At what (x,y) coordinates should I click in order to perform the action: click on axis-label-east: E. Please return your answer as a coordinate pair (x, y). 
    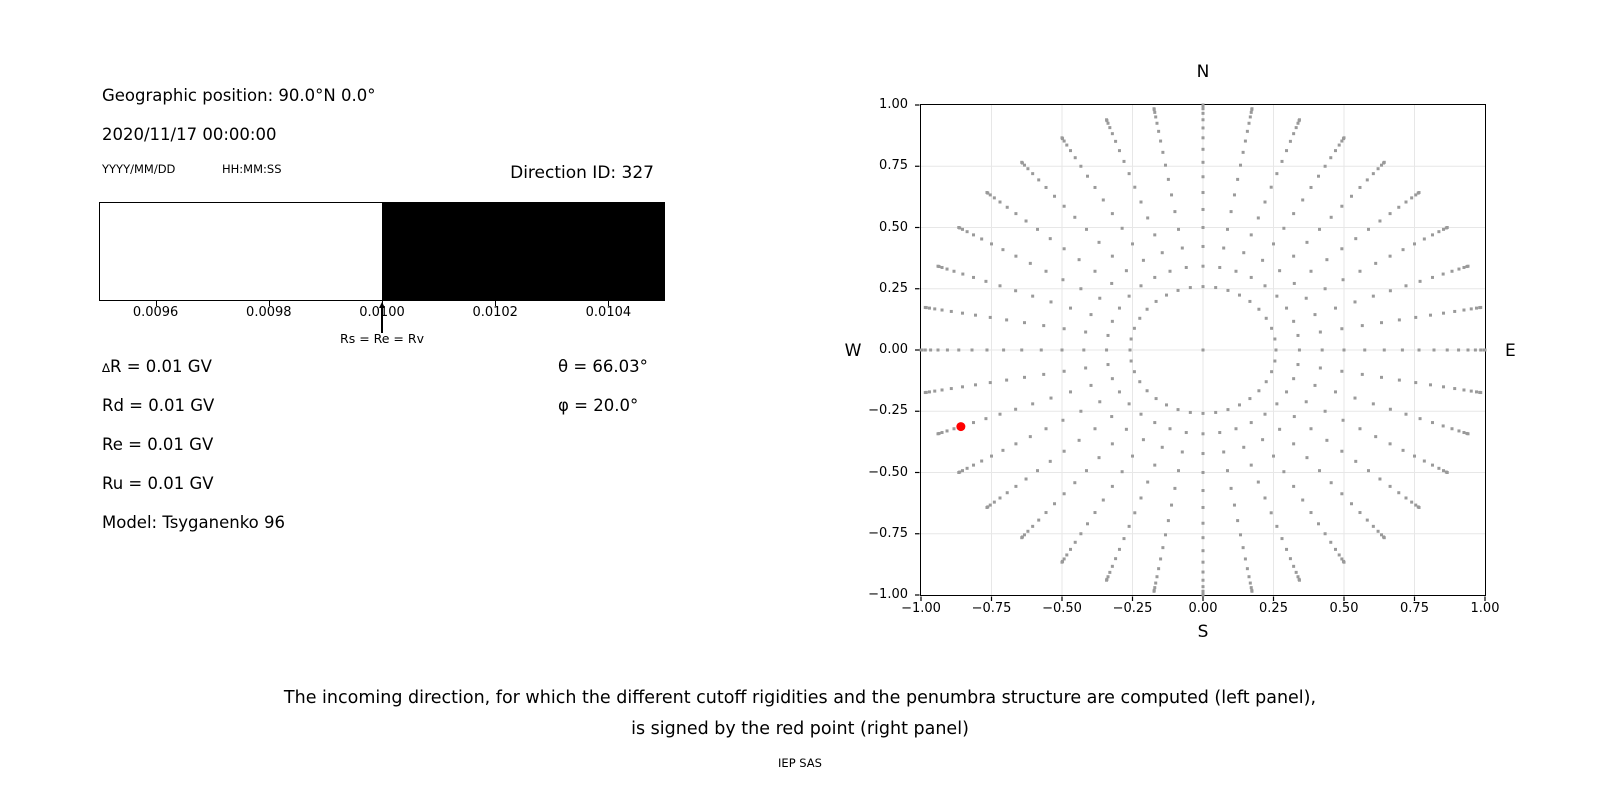
    Looking at the image, I should click on (1510, 351).